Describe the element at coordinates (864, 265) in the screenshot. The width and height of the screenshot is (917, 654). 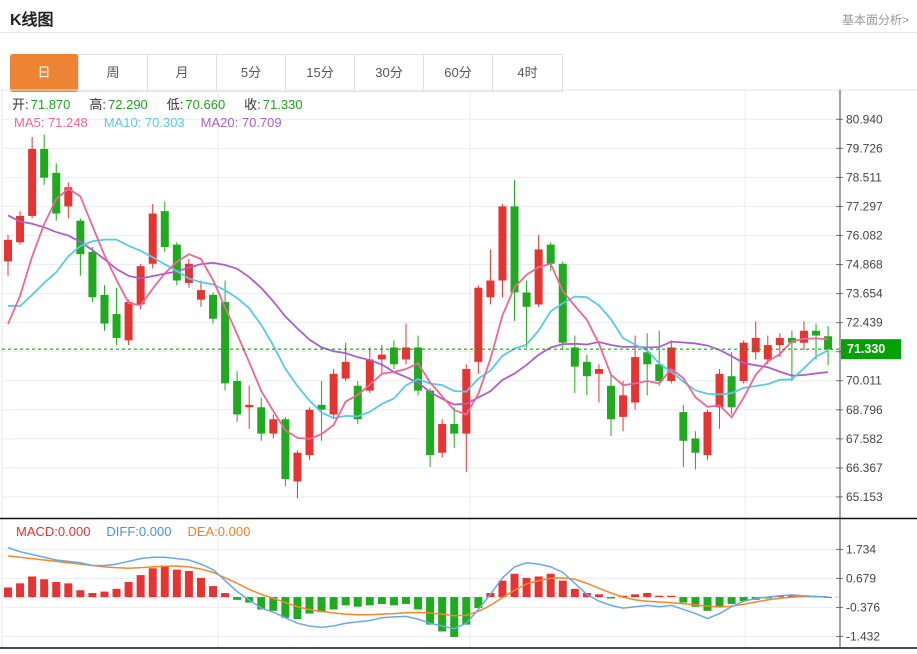
I see `y-axis-label: 74.868` at that location.